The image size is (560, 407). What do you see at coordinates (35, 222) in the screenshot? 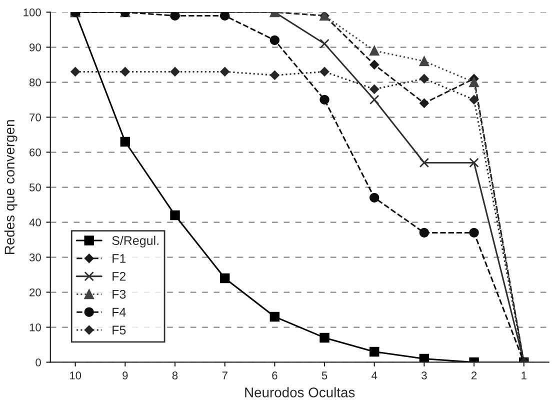
I see `y-tick-label: 40` at bounding box center [35, 222].